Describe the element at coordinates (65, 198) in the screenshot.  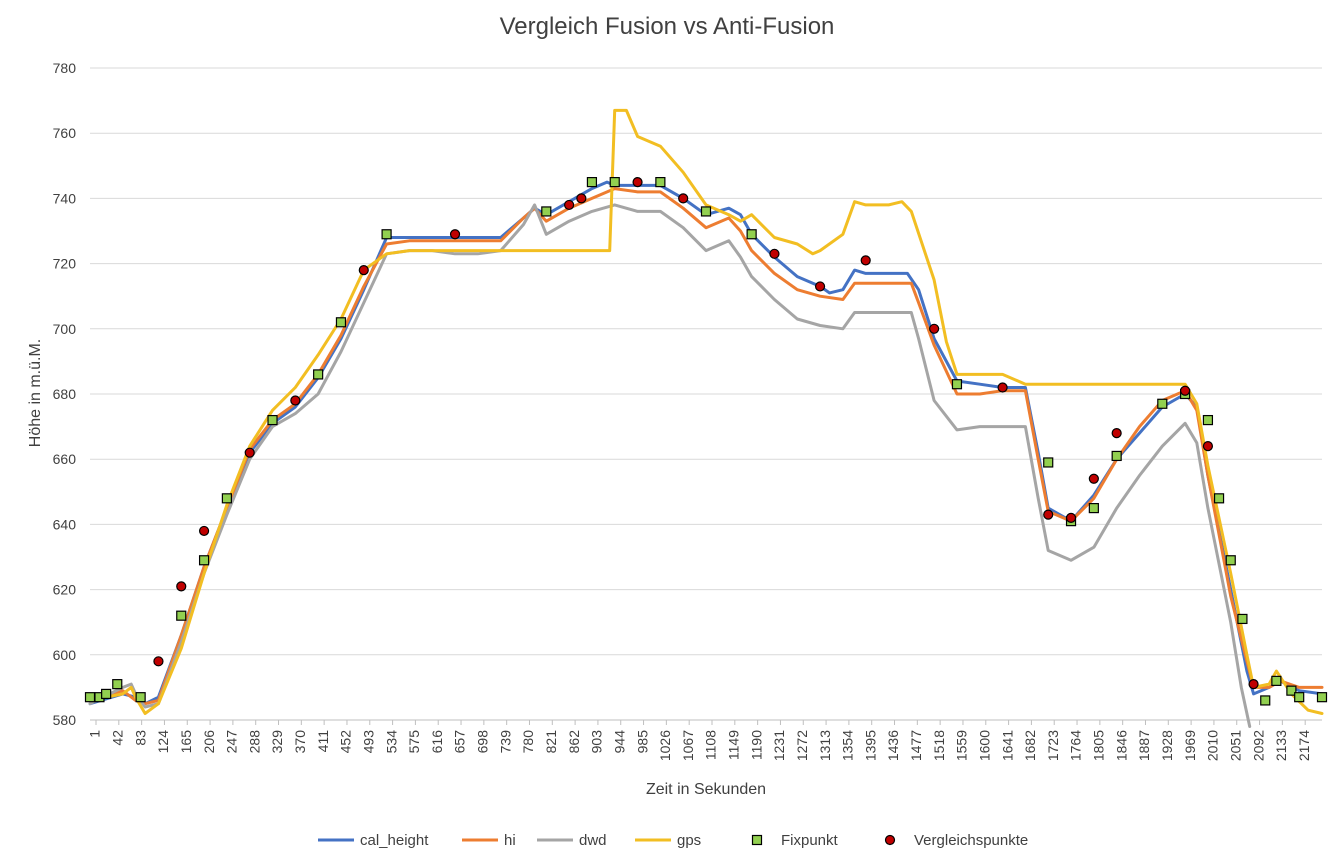
I see `y-tick-label-740: 740` at that location.